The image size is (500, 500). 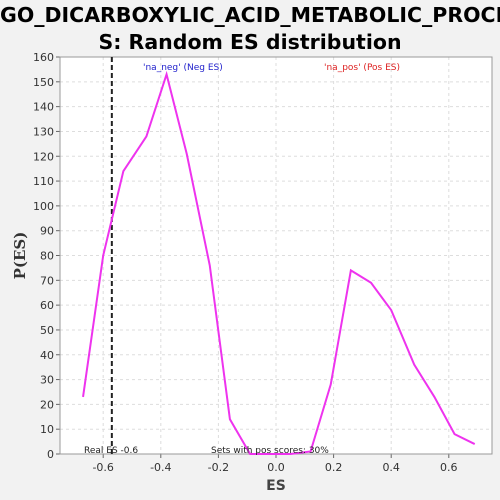 I want to click on y-tick-label: 30, so click(x=47, y=380).